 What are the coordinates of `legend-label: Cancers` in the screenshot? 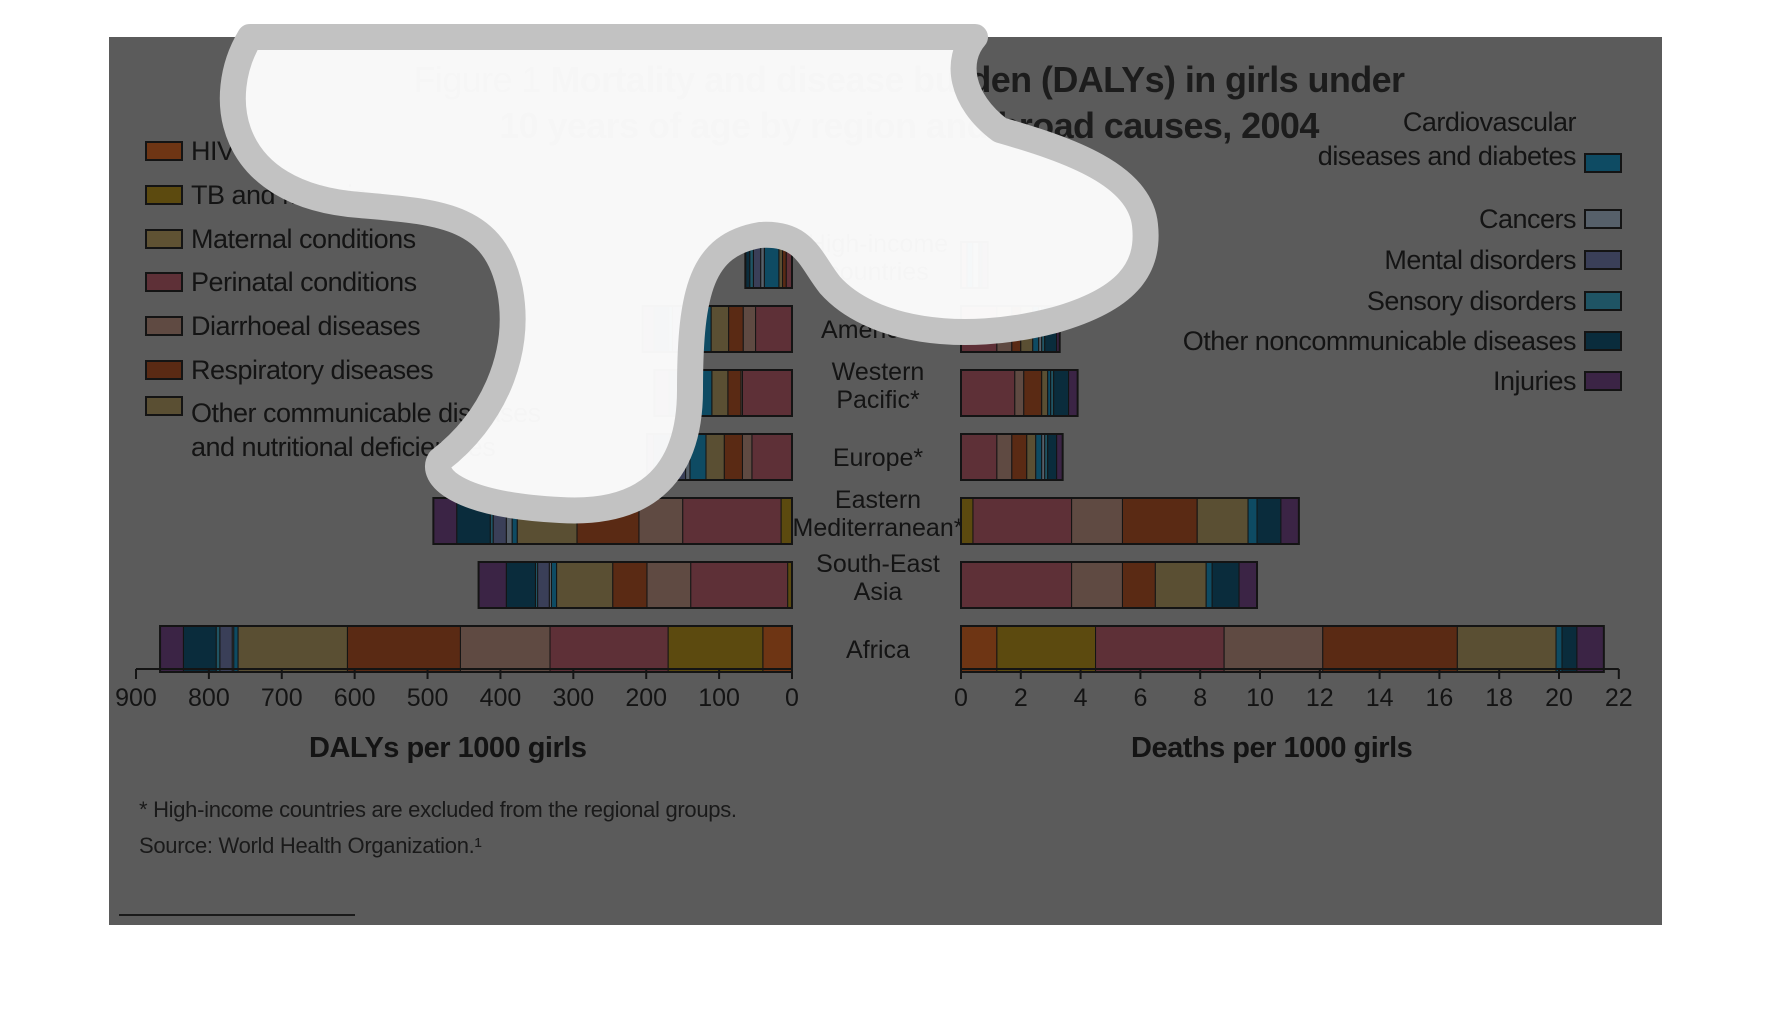 It's located at (1527, 219).